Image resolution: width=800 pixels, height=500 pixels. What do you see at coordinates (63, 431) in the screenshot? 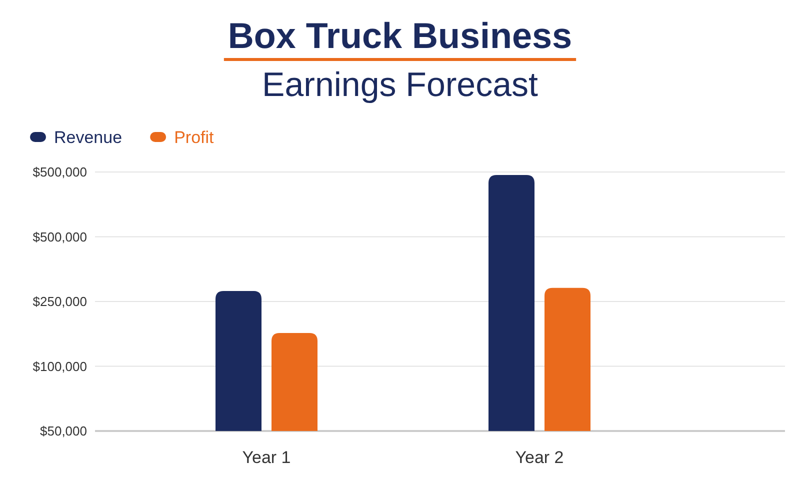
I see `text: $50,000` at bounding box center [63, 431].